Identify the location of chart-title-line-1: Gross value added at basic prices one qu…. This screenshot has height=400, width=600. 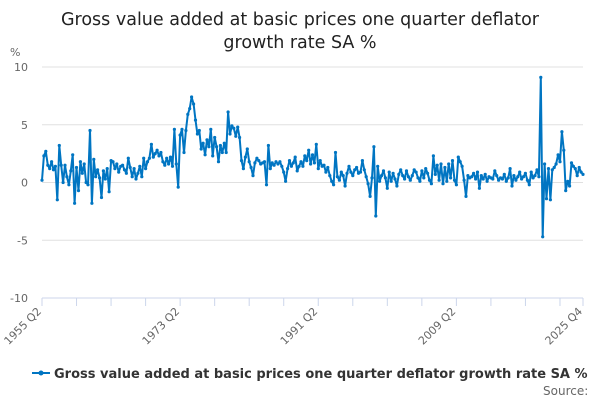
(300, 20).